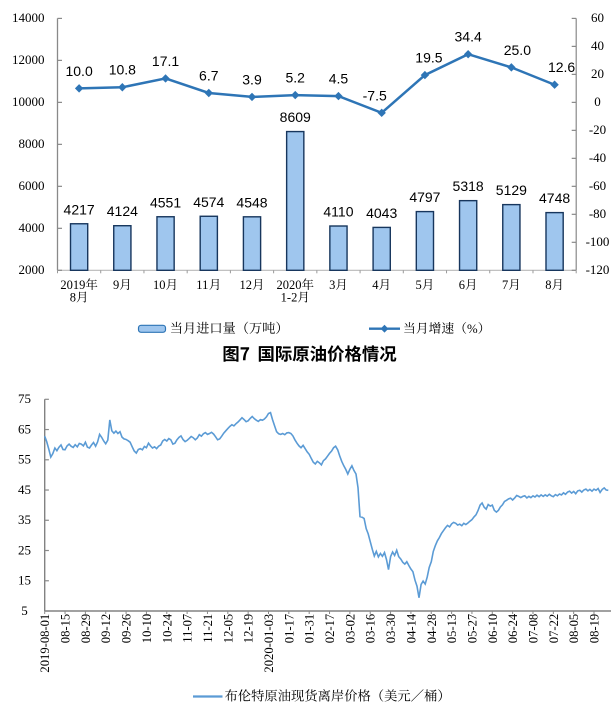  Describe the element at coordinates (598, 269) in the screenshot. I see `svg-text: -120` at that location.